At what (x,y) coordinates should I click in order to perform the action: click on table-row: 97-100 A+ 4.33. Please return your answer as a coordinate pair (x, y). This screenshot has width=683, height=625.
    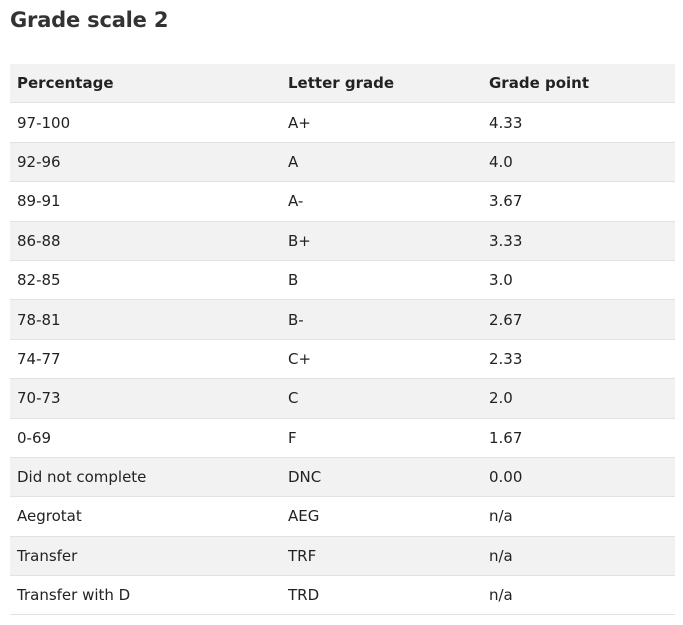
    Looking at the image, I should click on (342, 122).